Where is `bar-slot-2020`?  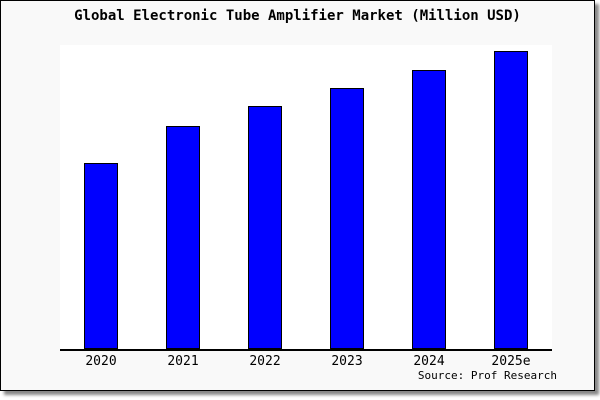
bar-slot-2020 is located at coordinates (101, 197).